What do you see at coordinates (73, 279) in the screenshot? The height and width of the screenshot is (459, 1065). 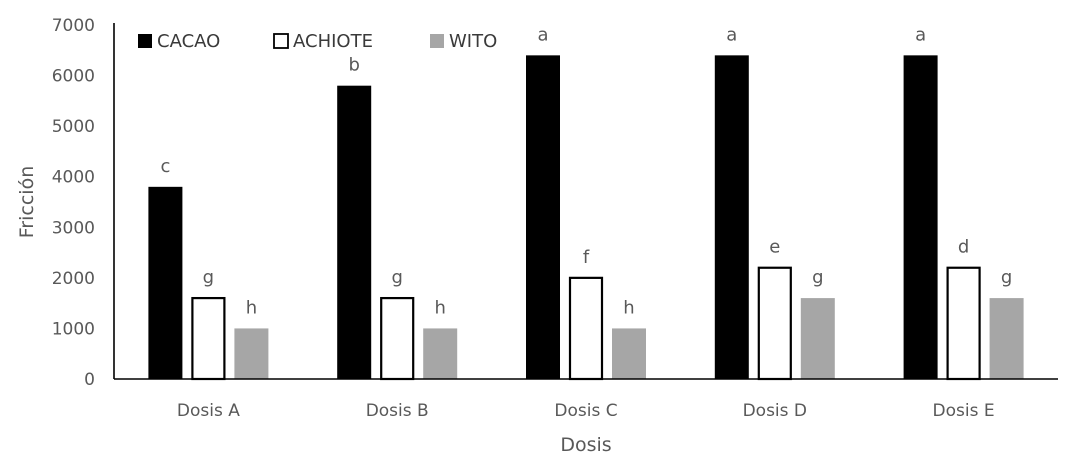 I see `y-tick-label: 2000` at bounding box center [73, 279].